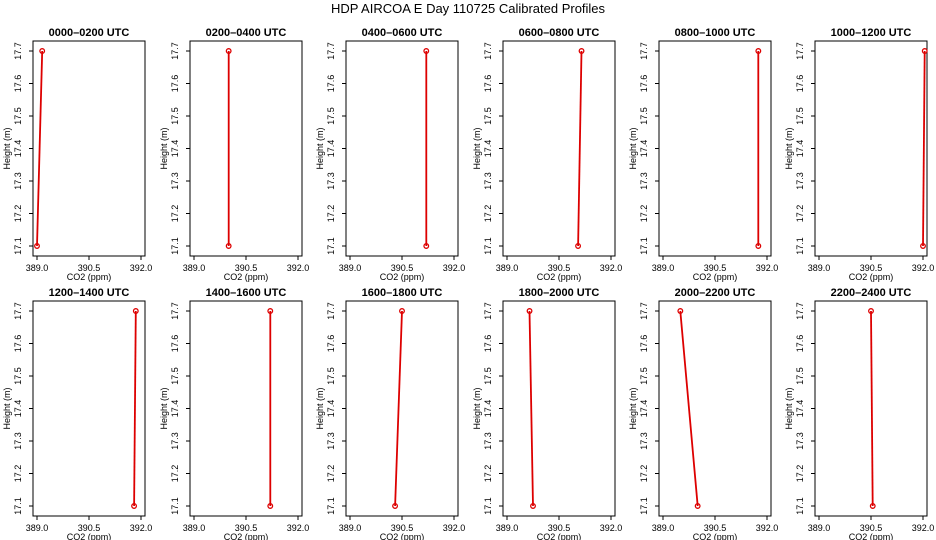 The height and width of the screenshot is (540, 936). I want to click on panel-title: 1200–1400 UTC, so click(89, 293).